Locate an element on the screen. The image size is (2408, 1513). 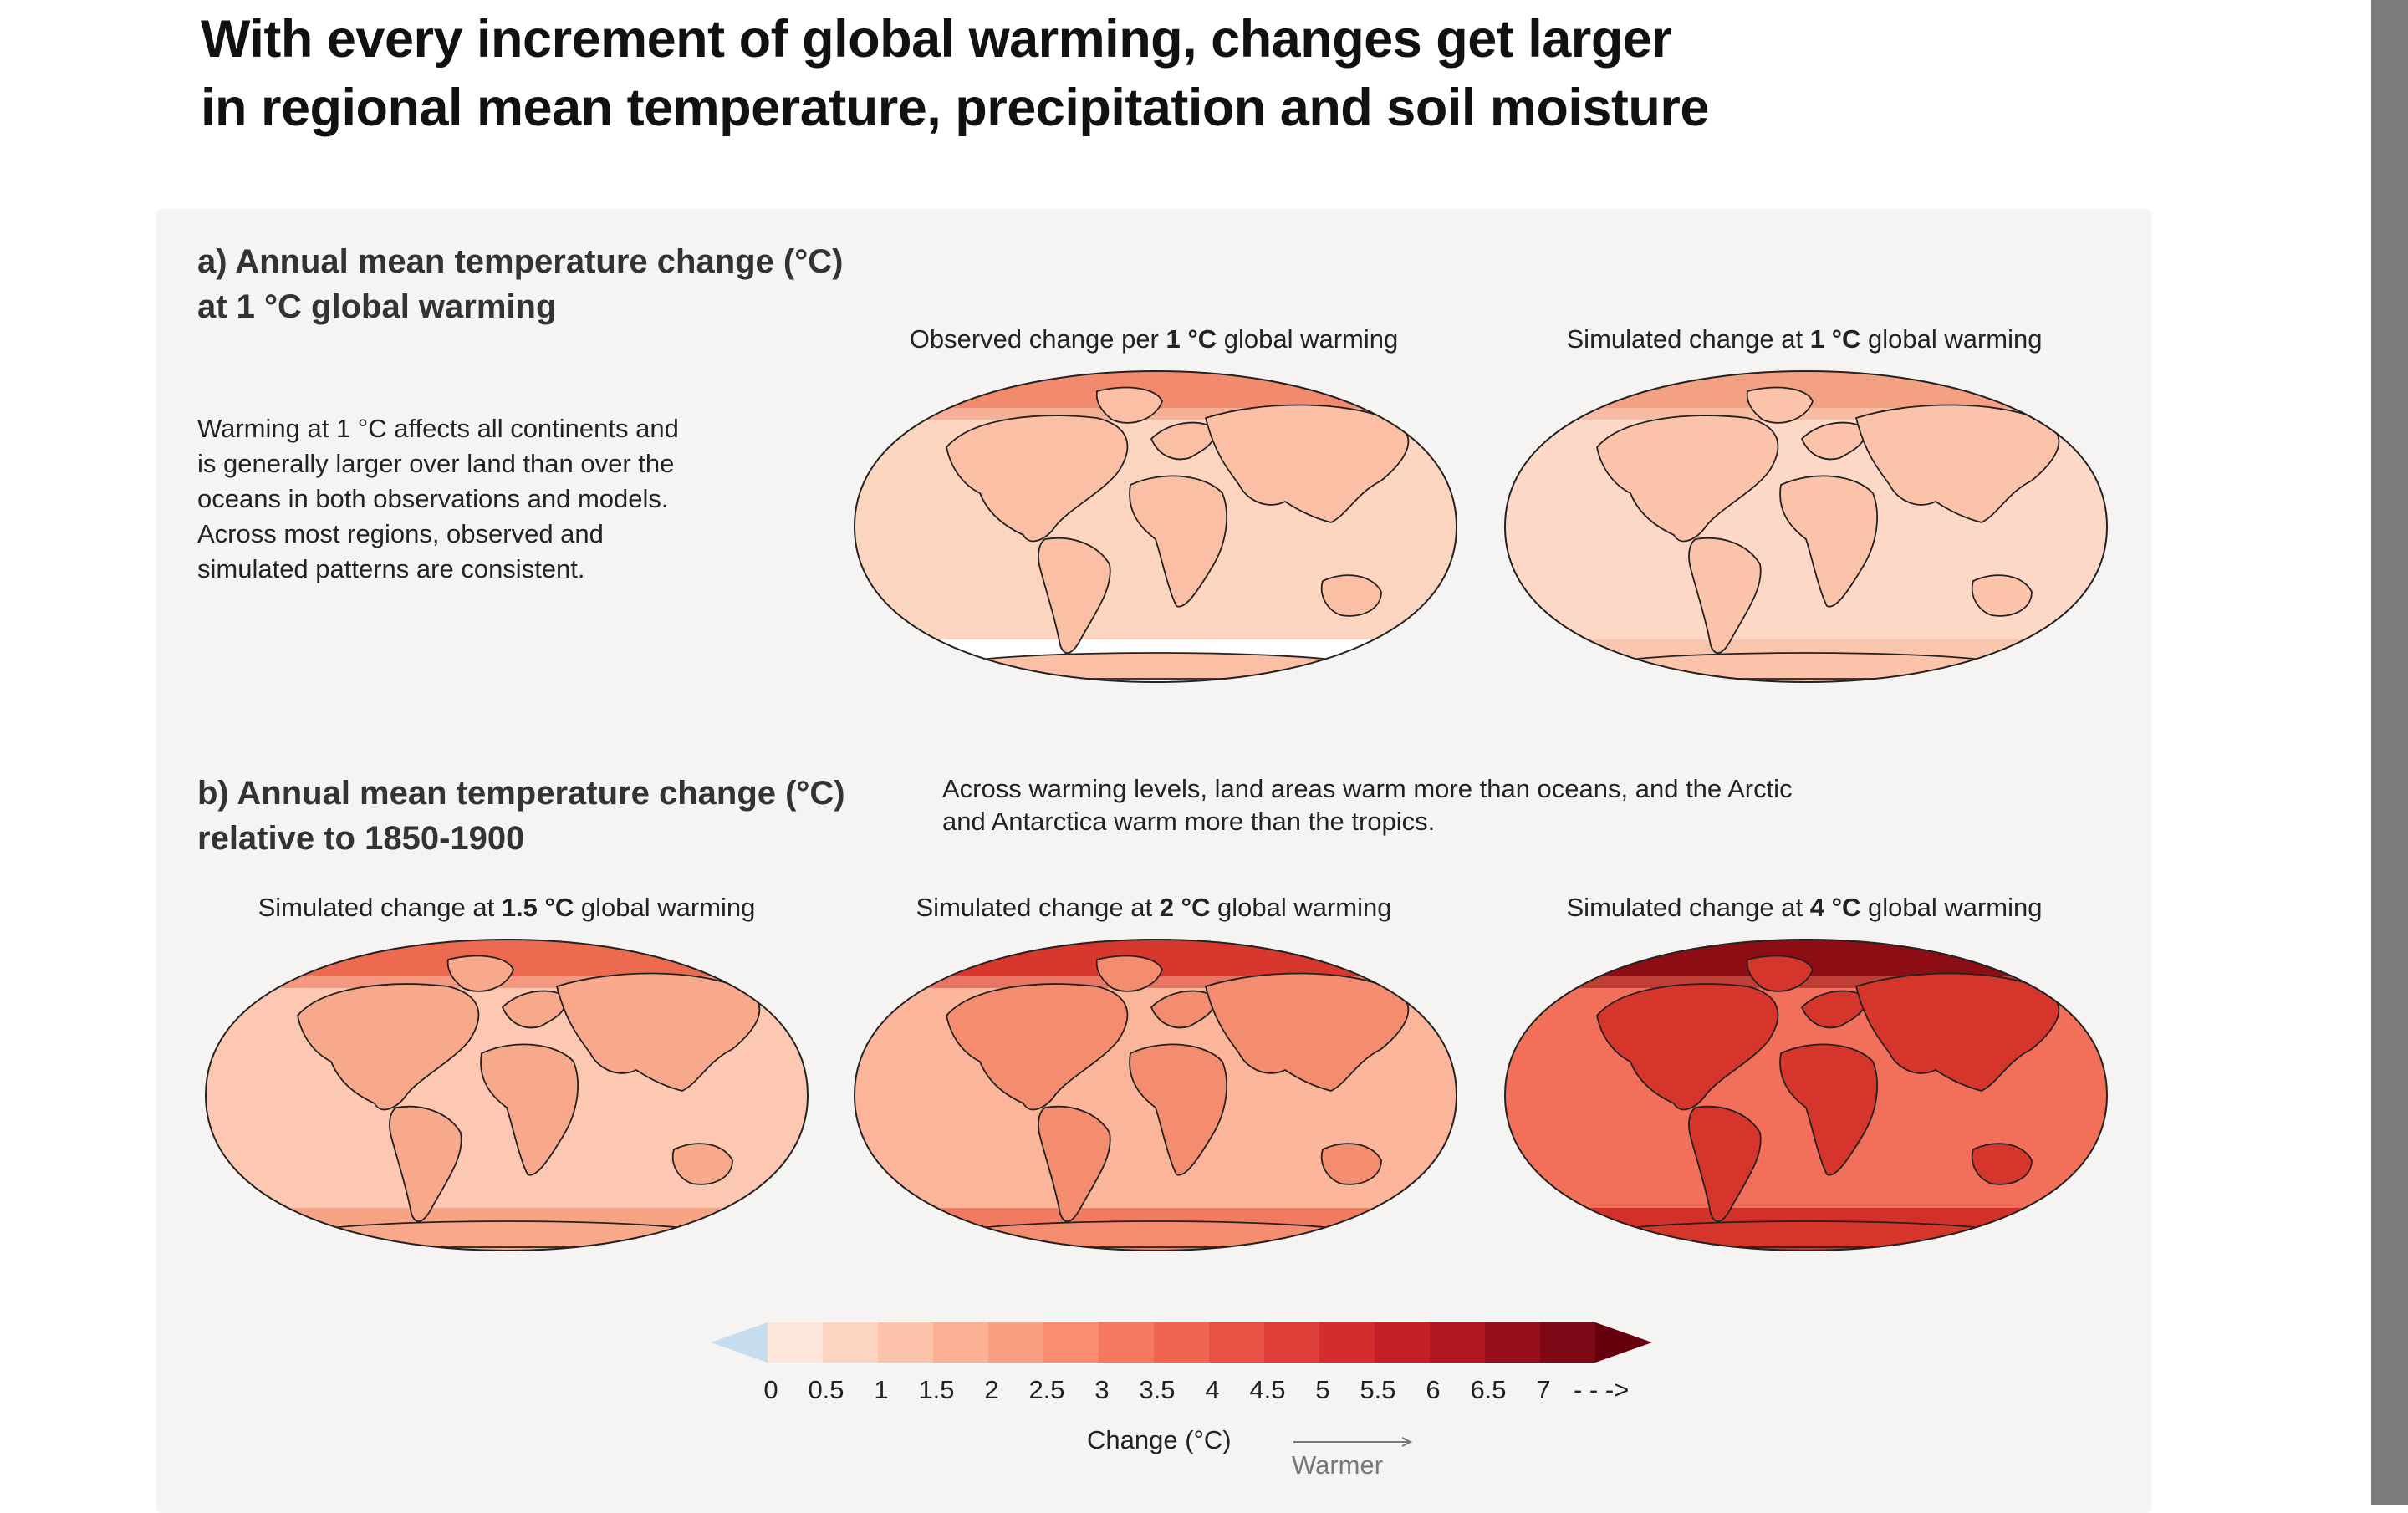
colorbar-tick-label: 1 is located at coordinates (882, 1389).